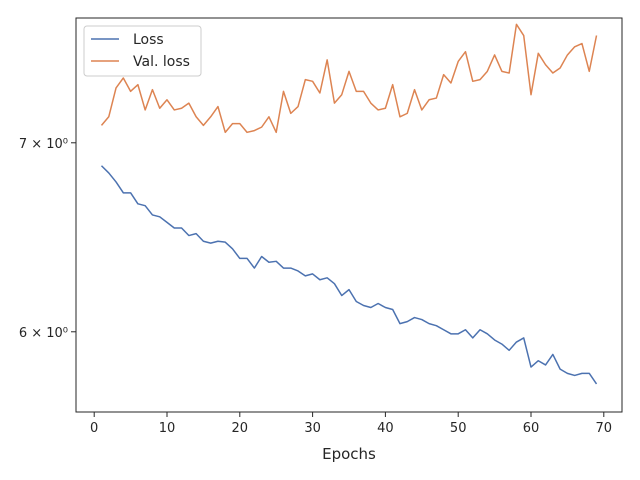 The height and width of the screenshot is (480, 640). Describe the element at coordinates (47, 239) in the screenshot. I see `y-axis: 6 × 10⁰ 7 × 10⁰` at that location.